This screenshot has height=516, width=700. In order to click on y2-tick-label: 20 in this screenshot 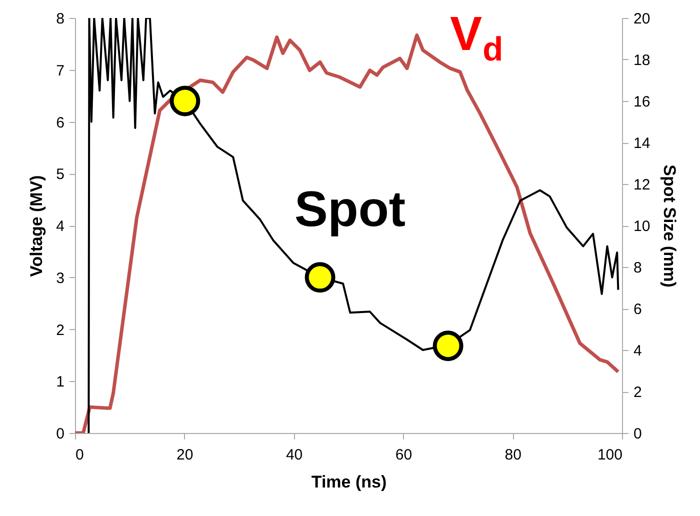, I will do `click(642, 19)`.